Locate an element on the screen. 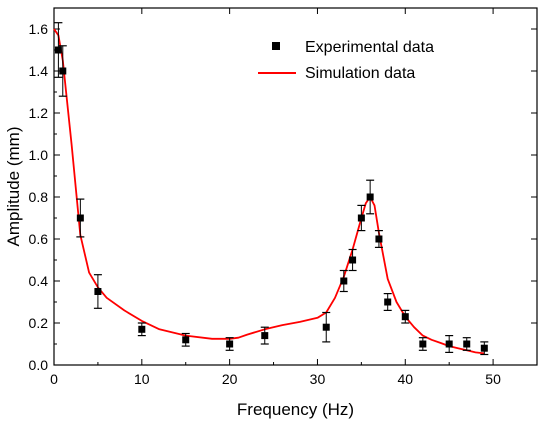  y-tick-label: 1.6 is located at coordinates (39, 29).